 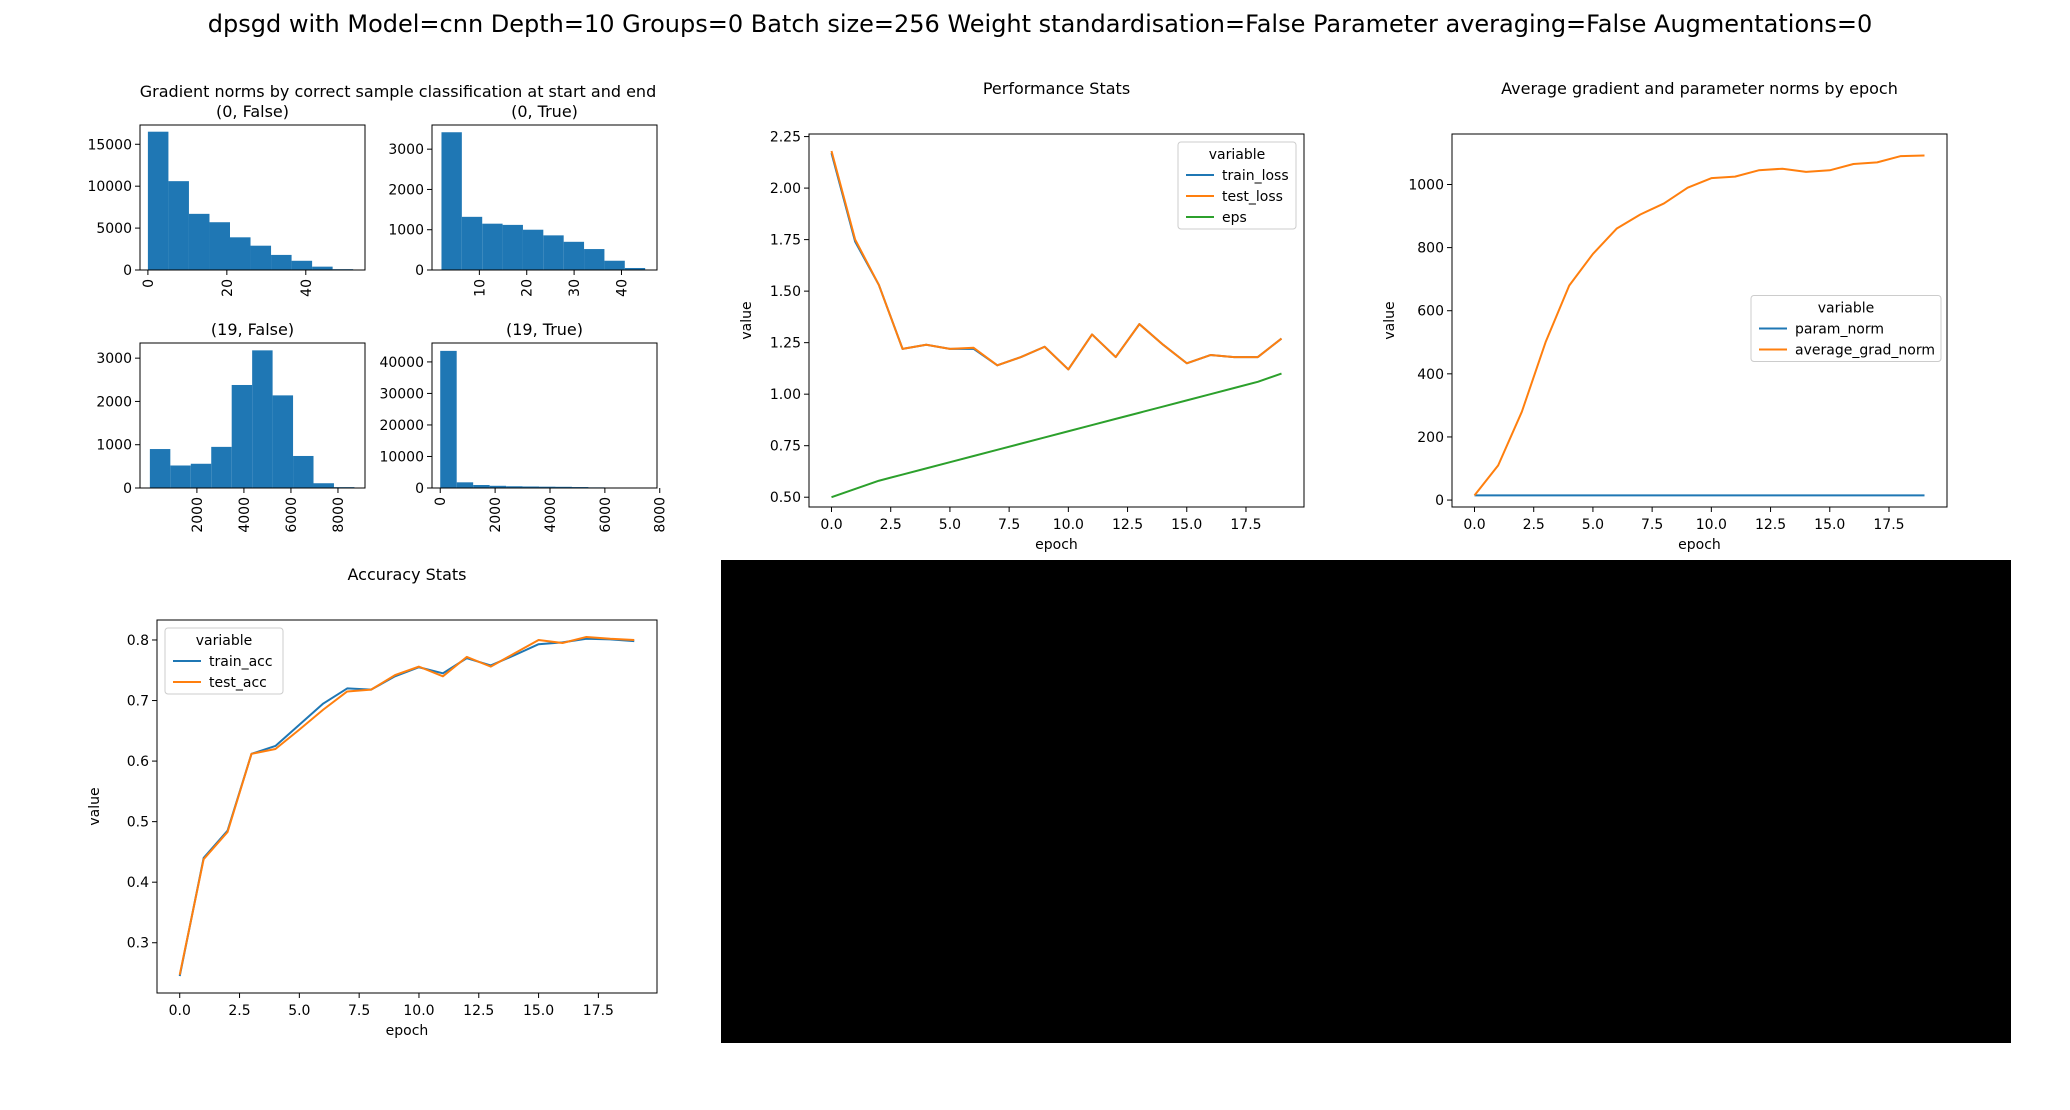 What do you see at coordinates (138, 702) in the screenshot?
I see `y-tick-label: 0.7` at bounding box center [138, 702].